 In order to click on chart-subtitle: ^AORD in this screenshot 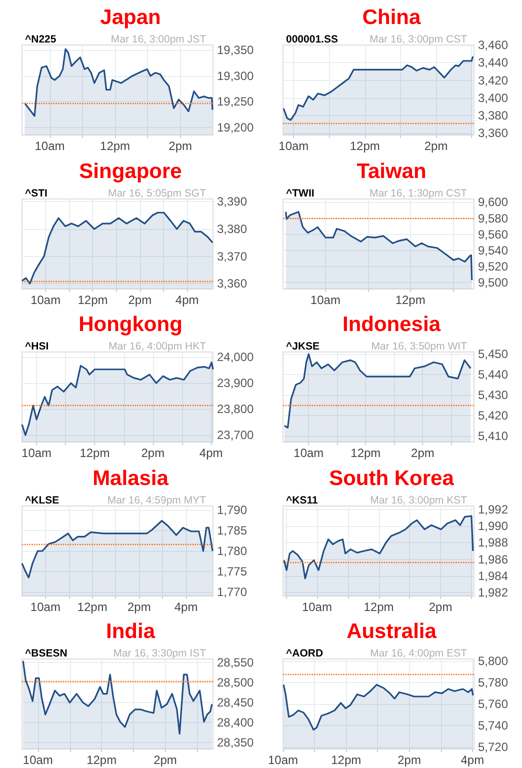, I will do `click(305, 654)`.